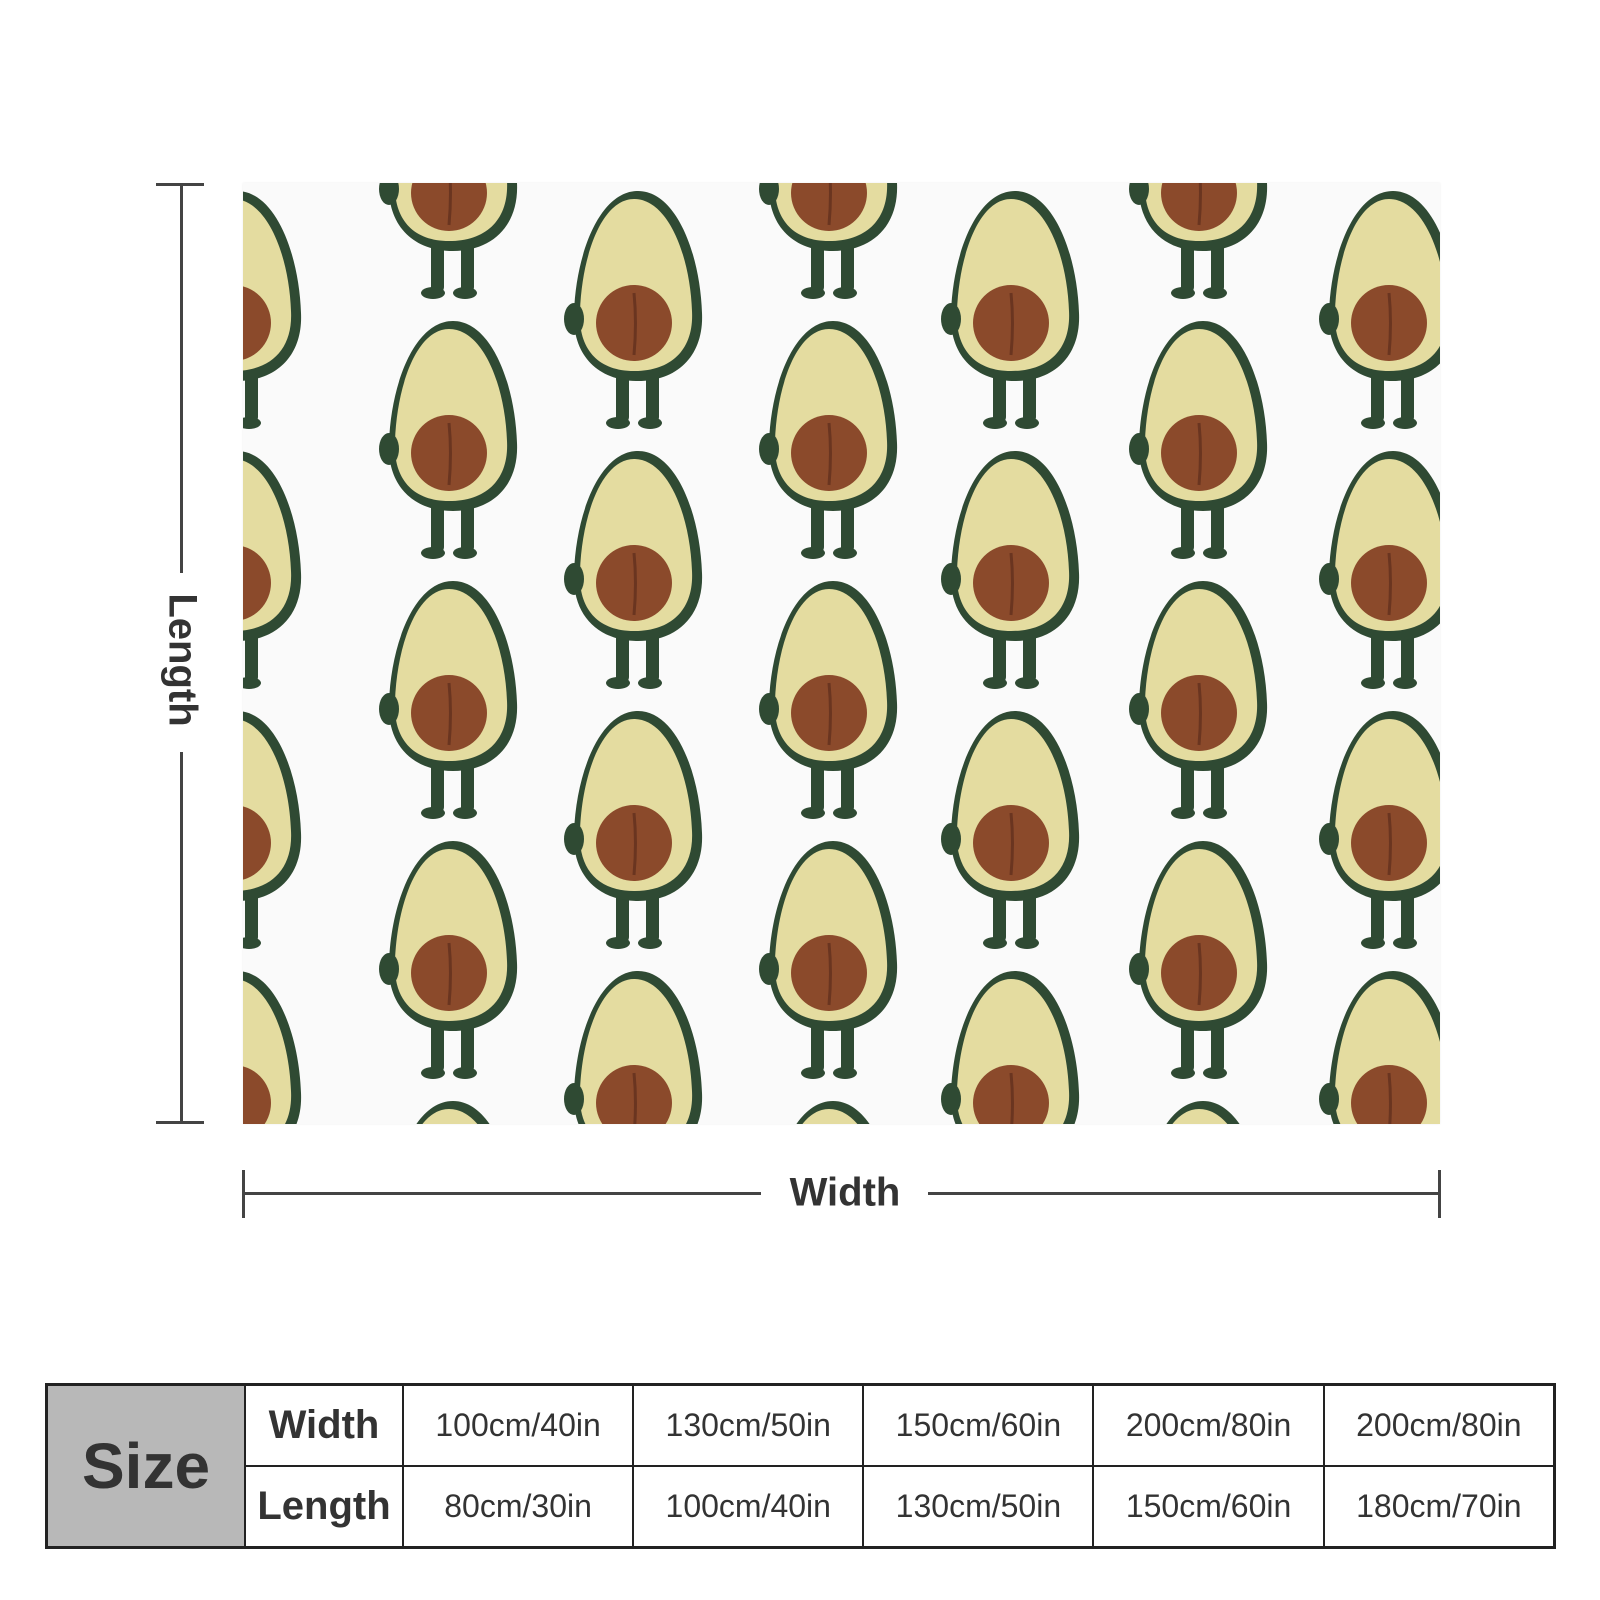  Describe the element at coordinates (748, 1507) in the screenshot. I see `length-cell: 100cm/40in` at that location.